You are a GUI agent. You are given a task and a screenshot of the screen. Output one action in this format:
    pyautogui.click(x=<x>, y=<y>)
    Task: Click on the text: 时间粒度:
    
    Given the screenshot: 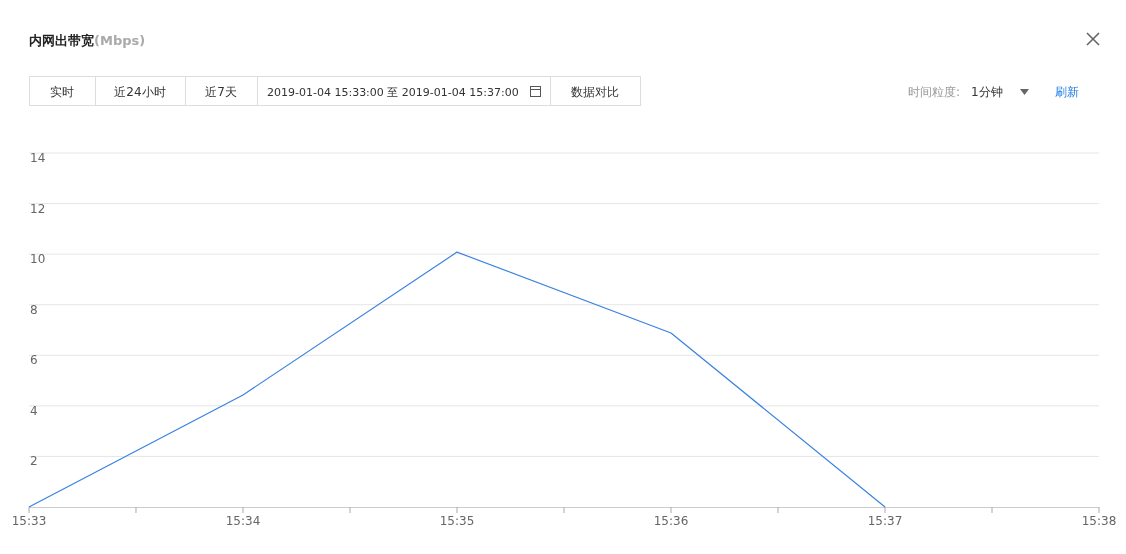 What is the action you would take?
    pyautogui.click(x=933, y=92)
    